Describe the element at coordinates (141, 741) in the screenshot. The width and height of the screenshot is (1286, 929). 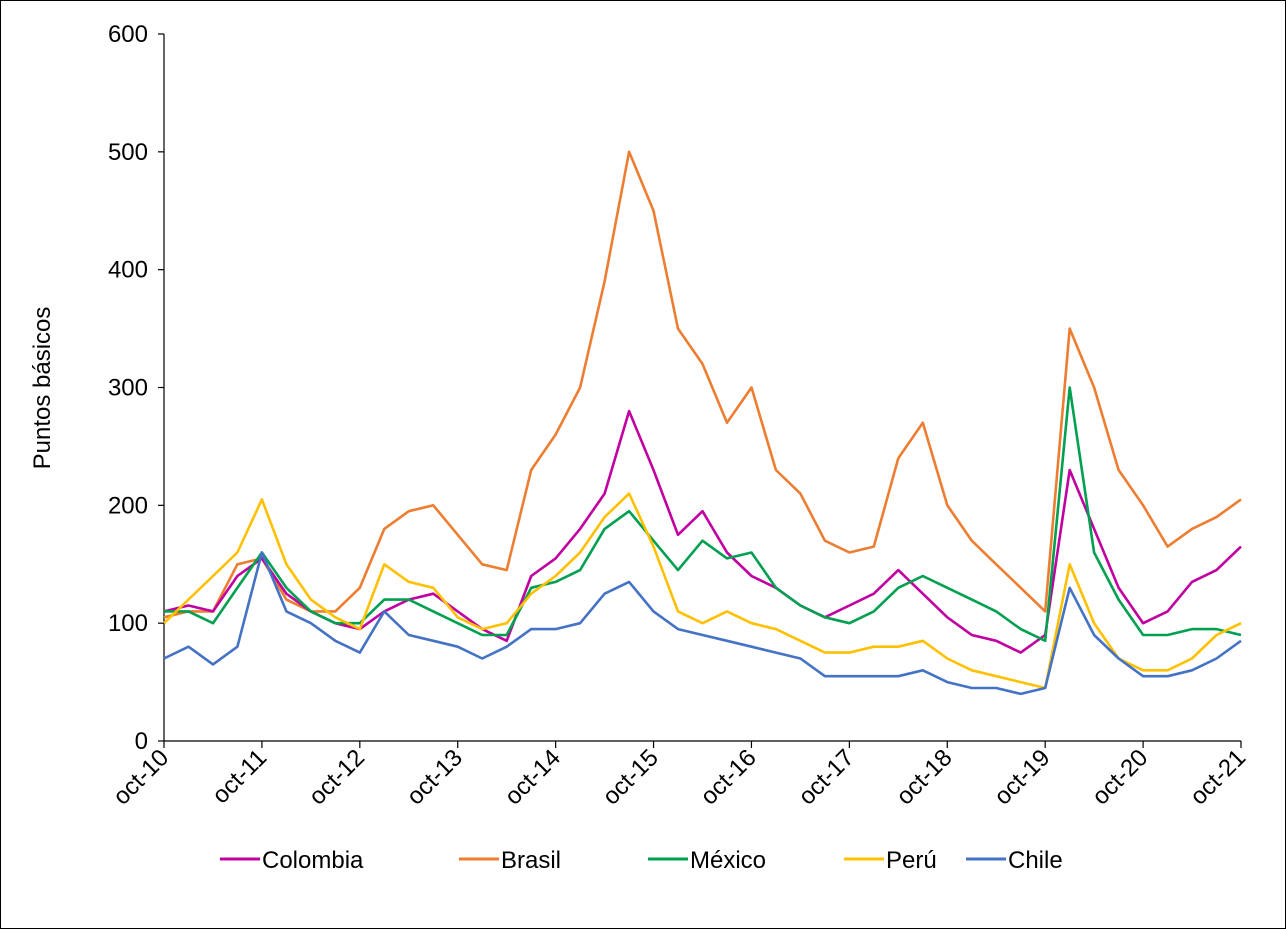
I see `y-tick-label: 0` at that location.